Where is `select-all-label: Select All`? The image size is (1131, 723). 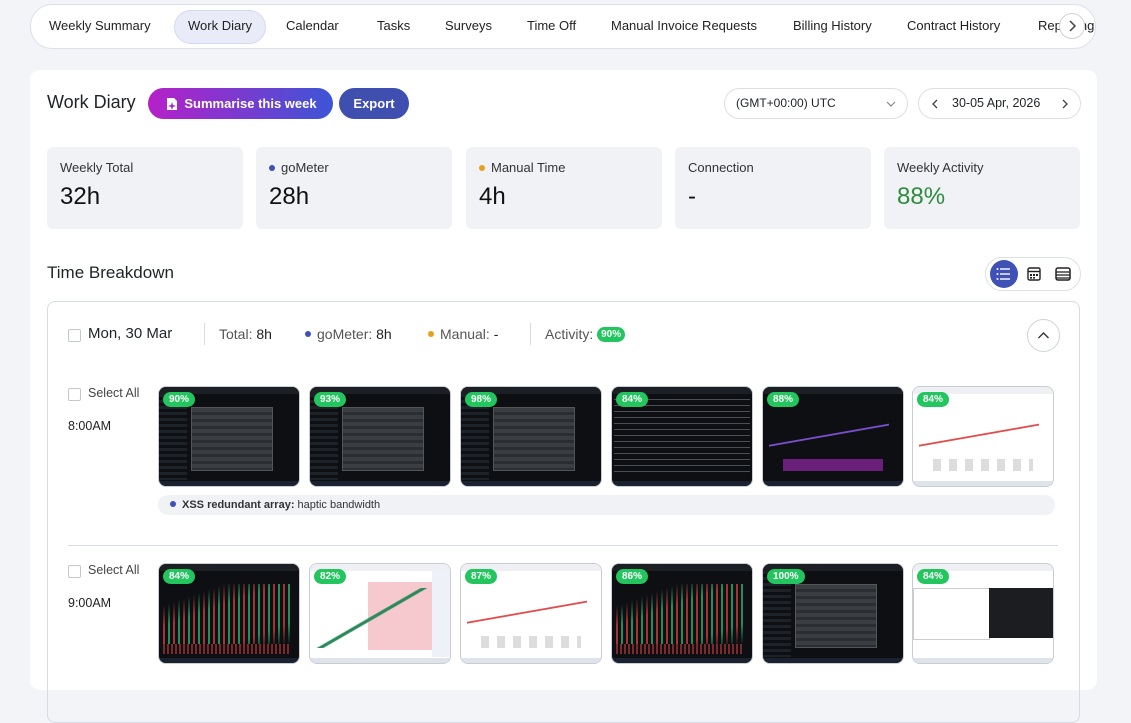
select-all-label: Select All is located at coordinates (114, 570).